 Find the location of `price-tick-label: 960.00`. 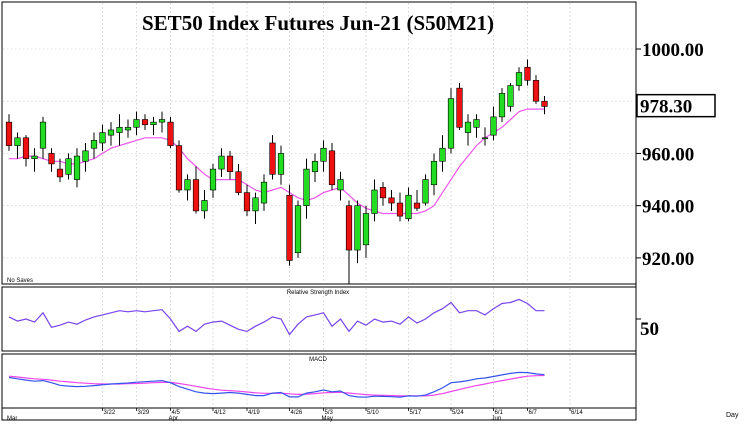

price-tick-label: 960.00 is located at coordinates (668, 154).